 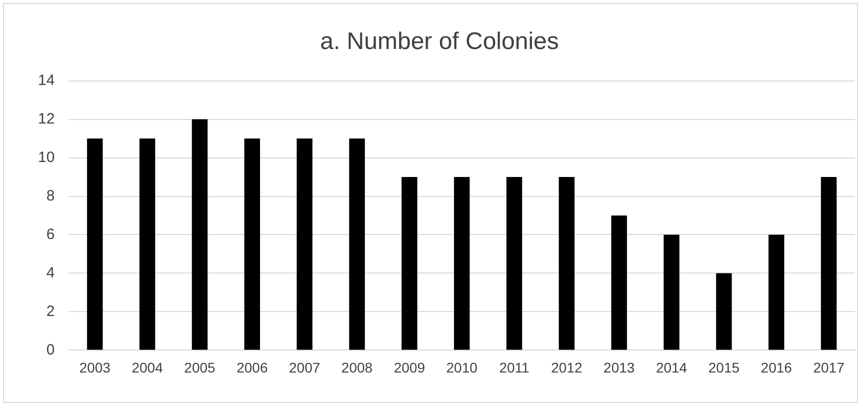 What do you see at coordinates (46, 157) in the screenshot?
I see `y-tick-label: 10` at bounding box center [46, 157].